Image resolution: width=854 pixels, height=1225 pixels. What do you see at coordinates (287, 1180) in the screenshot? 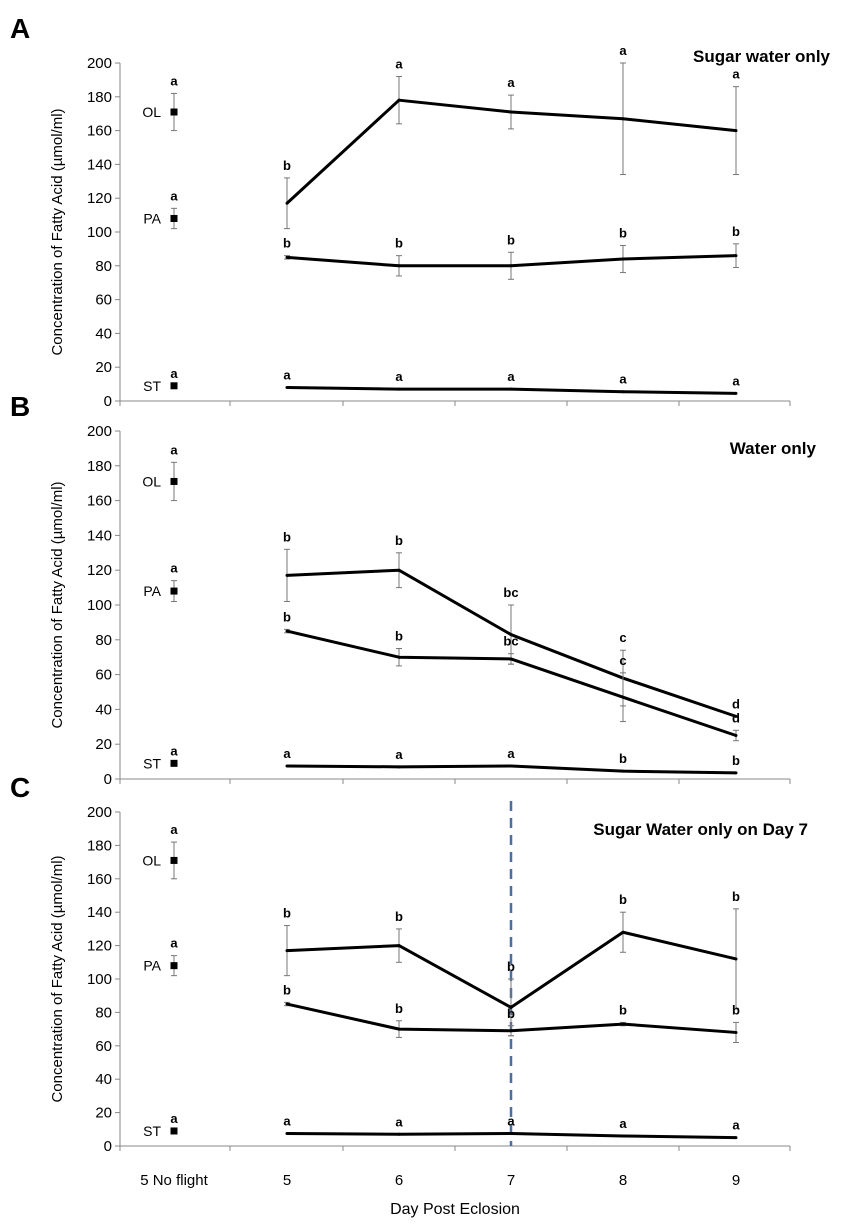
I see `x-tick-label: 5` at bounding box center [287, 1180].